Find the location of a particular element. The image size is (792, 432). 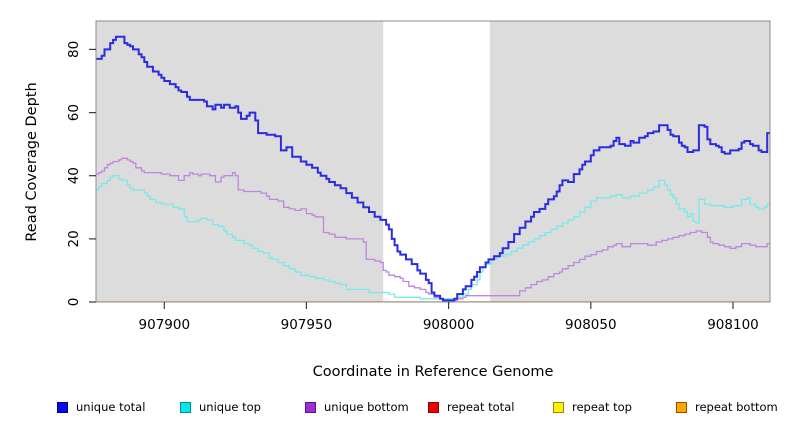

legend-label: unique total is located at coordinates (111, 407).